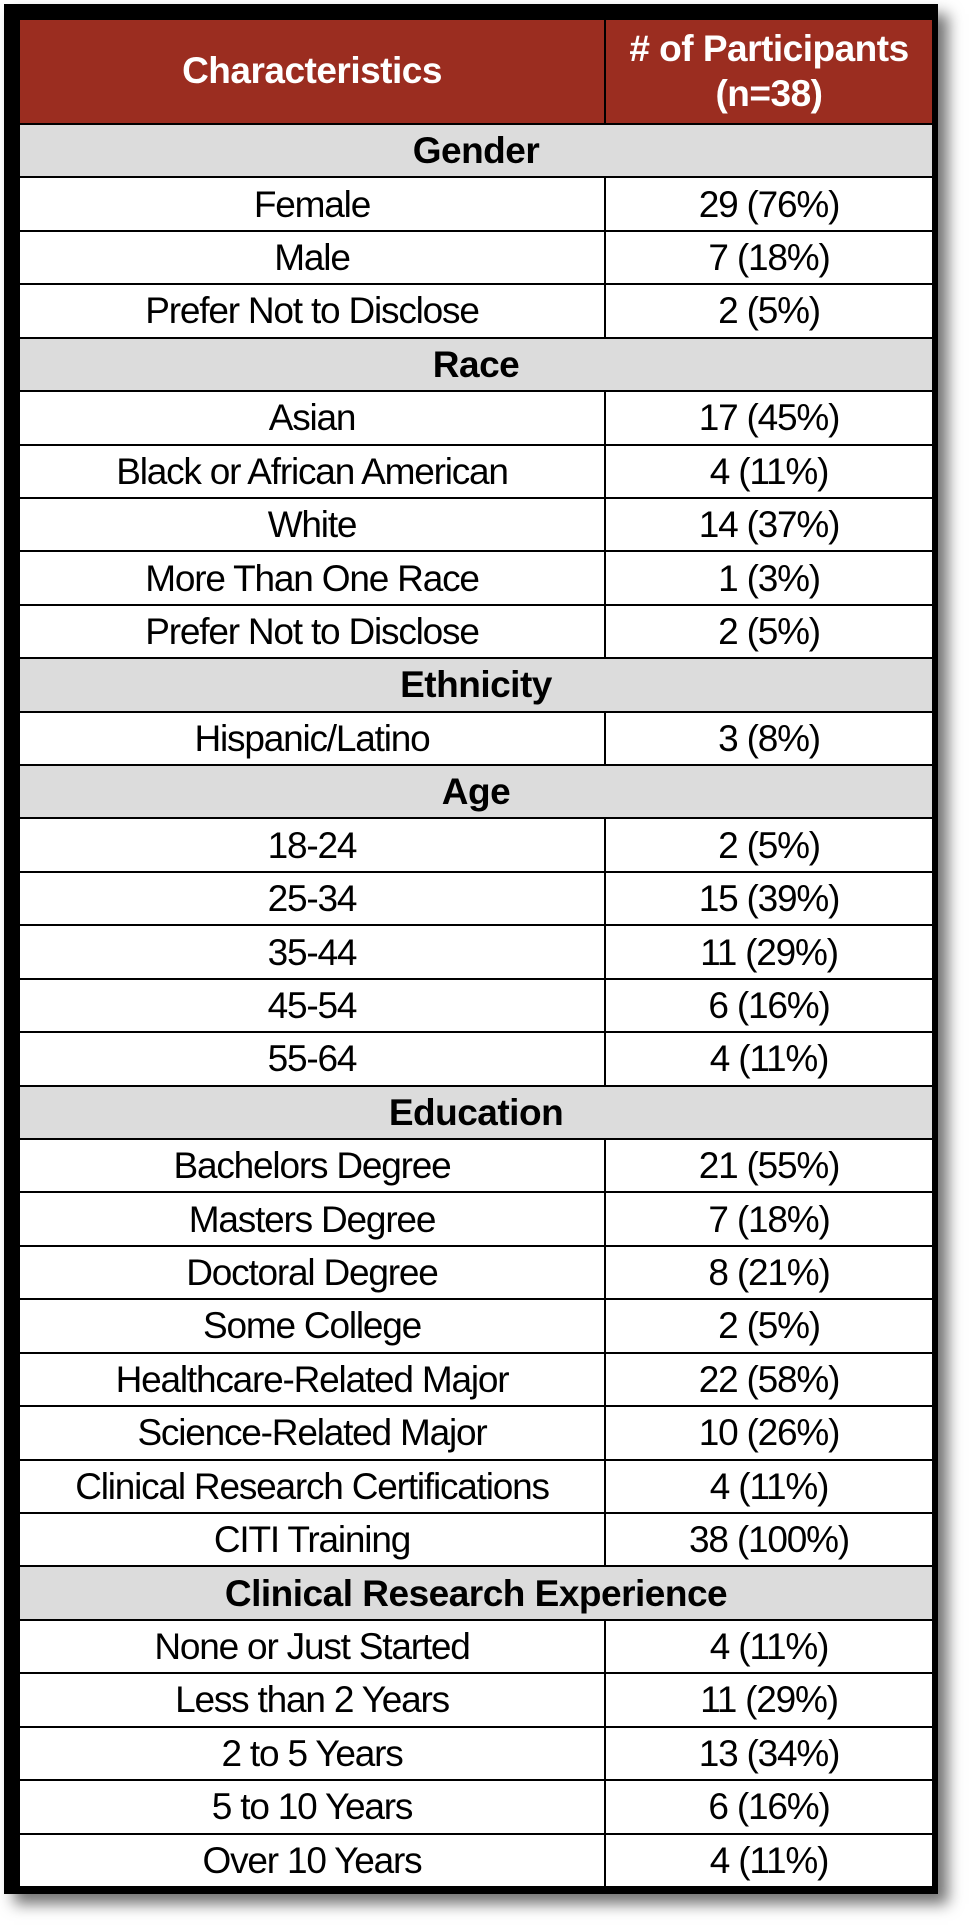  What do you see at coordinates (769, 71) in the screenshot?
I see `header-participants: # of Participants (n=38)` at bounding box center [769, 71].